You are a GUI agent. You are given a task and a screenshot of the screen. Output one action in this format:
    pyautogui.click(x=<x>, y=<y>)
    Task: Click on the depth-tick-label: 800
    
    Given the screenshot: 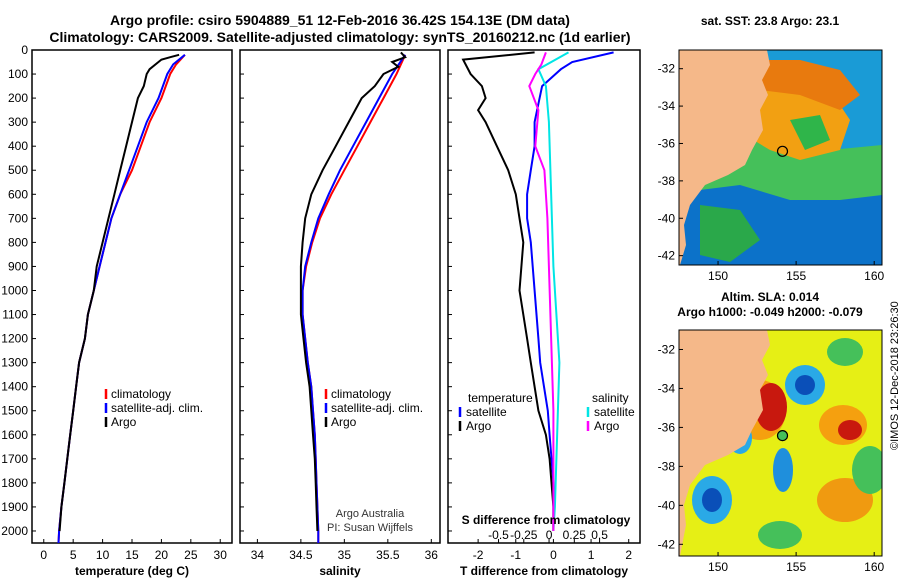 What is the action you would take?
    pyautogui.click(x=18, y=242)
    